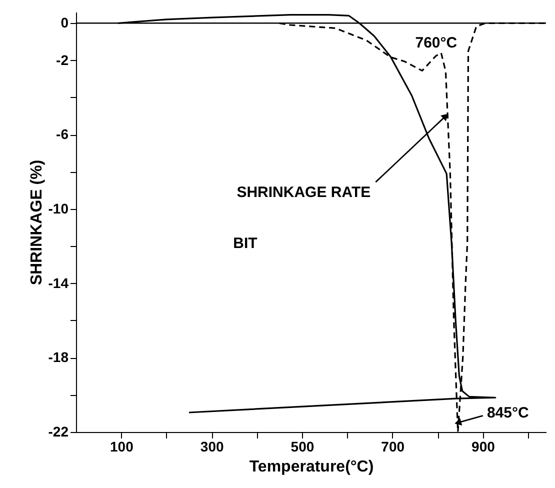 This screenshot has height=488, width=555. I want to click on annotation: BIT, so click(245, 243).